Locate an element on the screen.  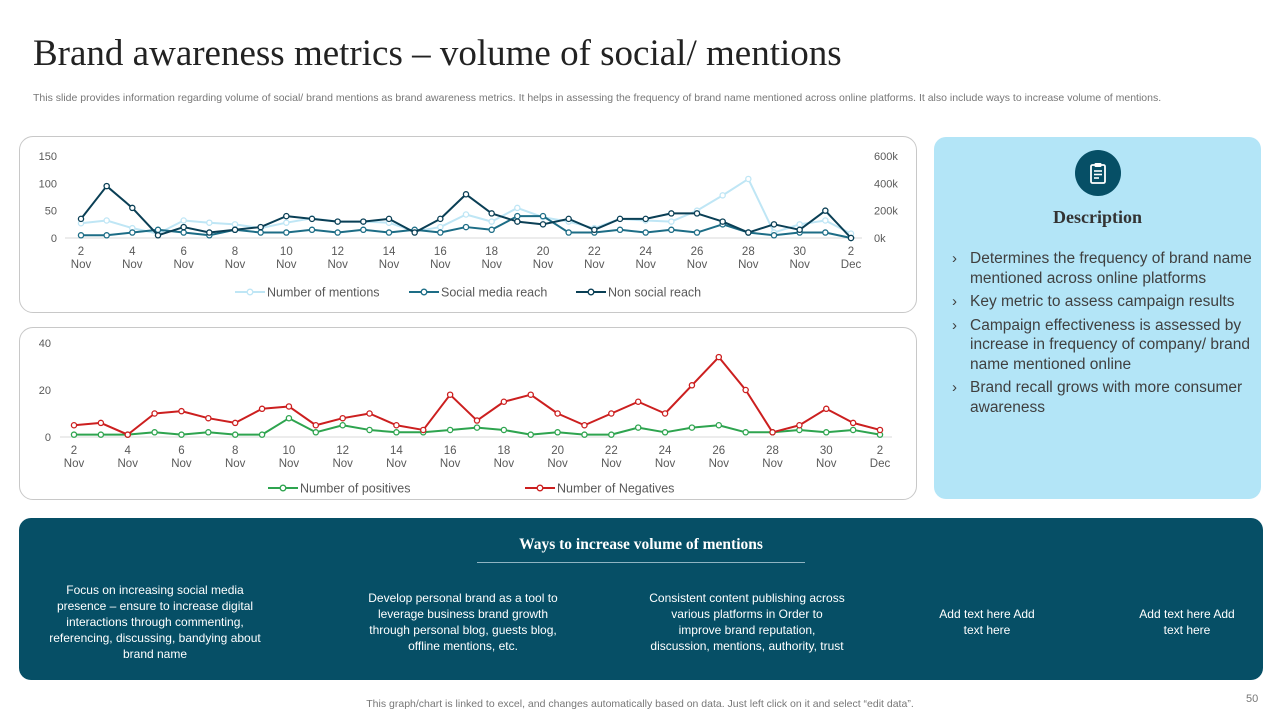
ways-title: Ways to increase volume of mentions is located at coordinates (641, 544).